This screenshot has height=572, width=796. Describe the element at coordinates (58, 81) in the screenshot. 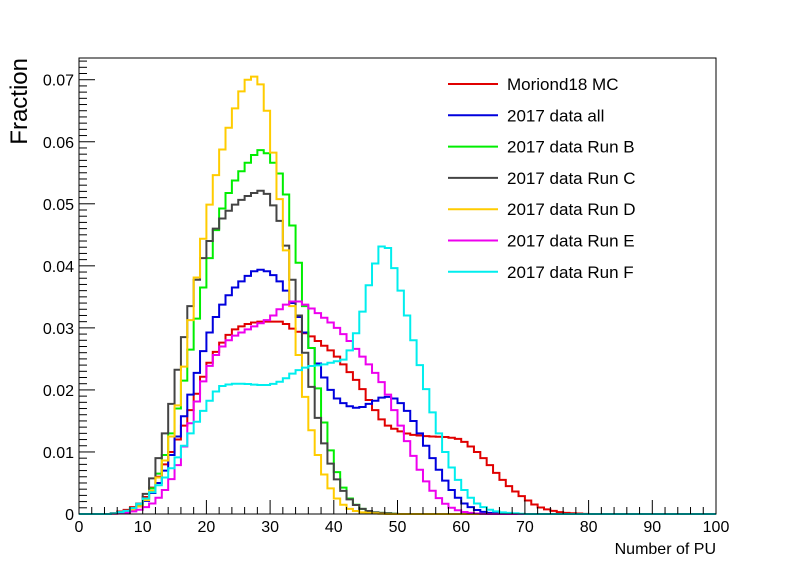

I see `y-tick-label: 0.07` at that location.